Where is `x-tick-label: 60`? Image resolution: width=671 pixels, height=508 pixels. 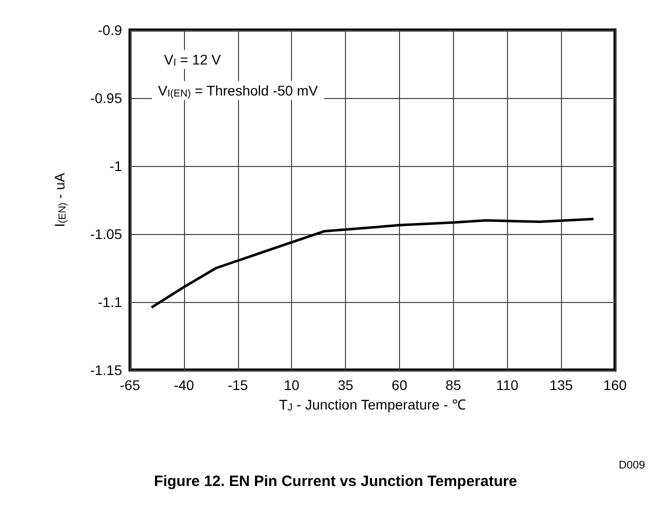
x-tick-label: 60 is located at coordinates (400, 385).